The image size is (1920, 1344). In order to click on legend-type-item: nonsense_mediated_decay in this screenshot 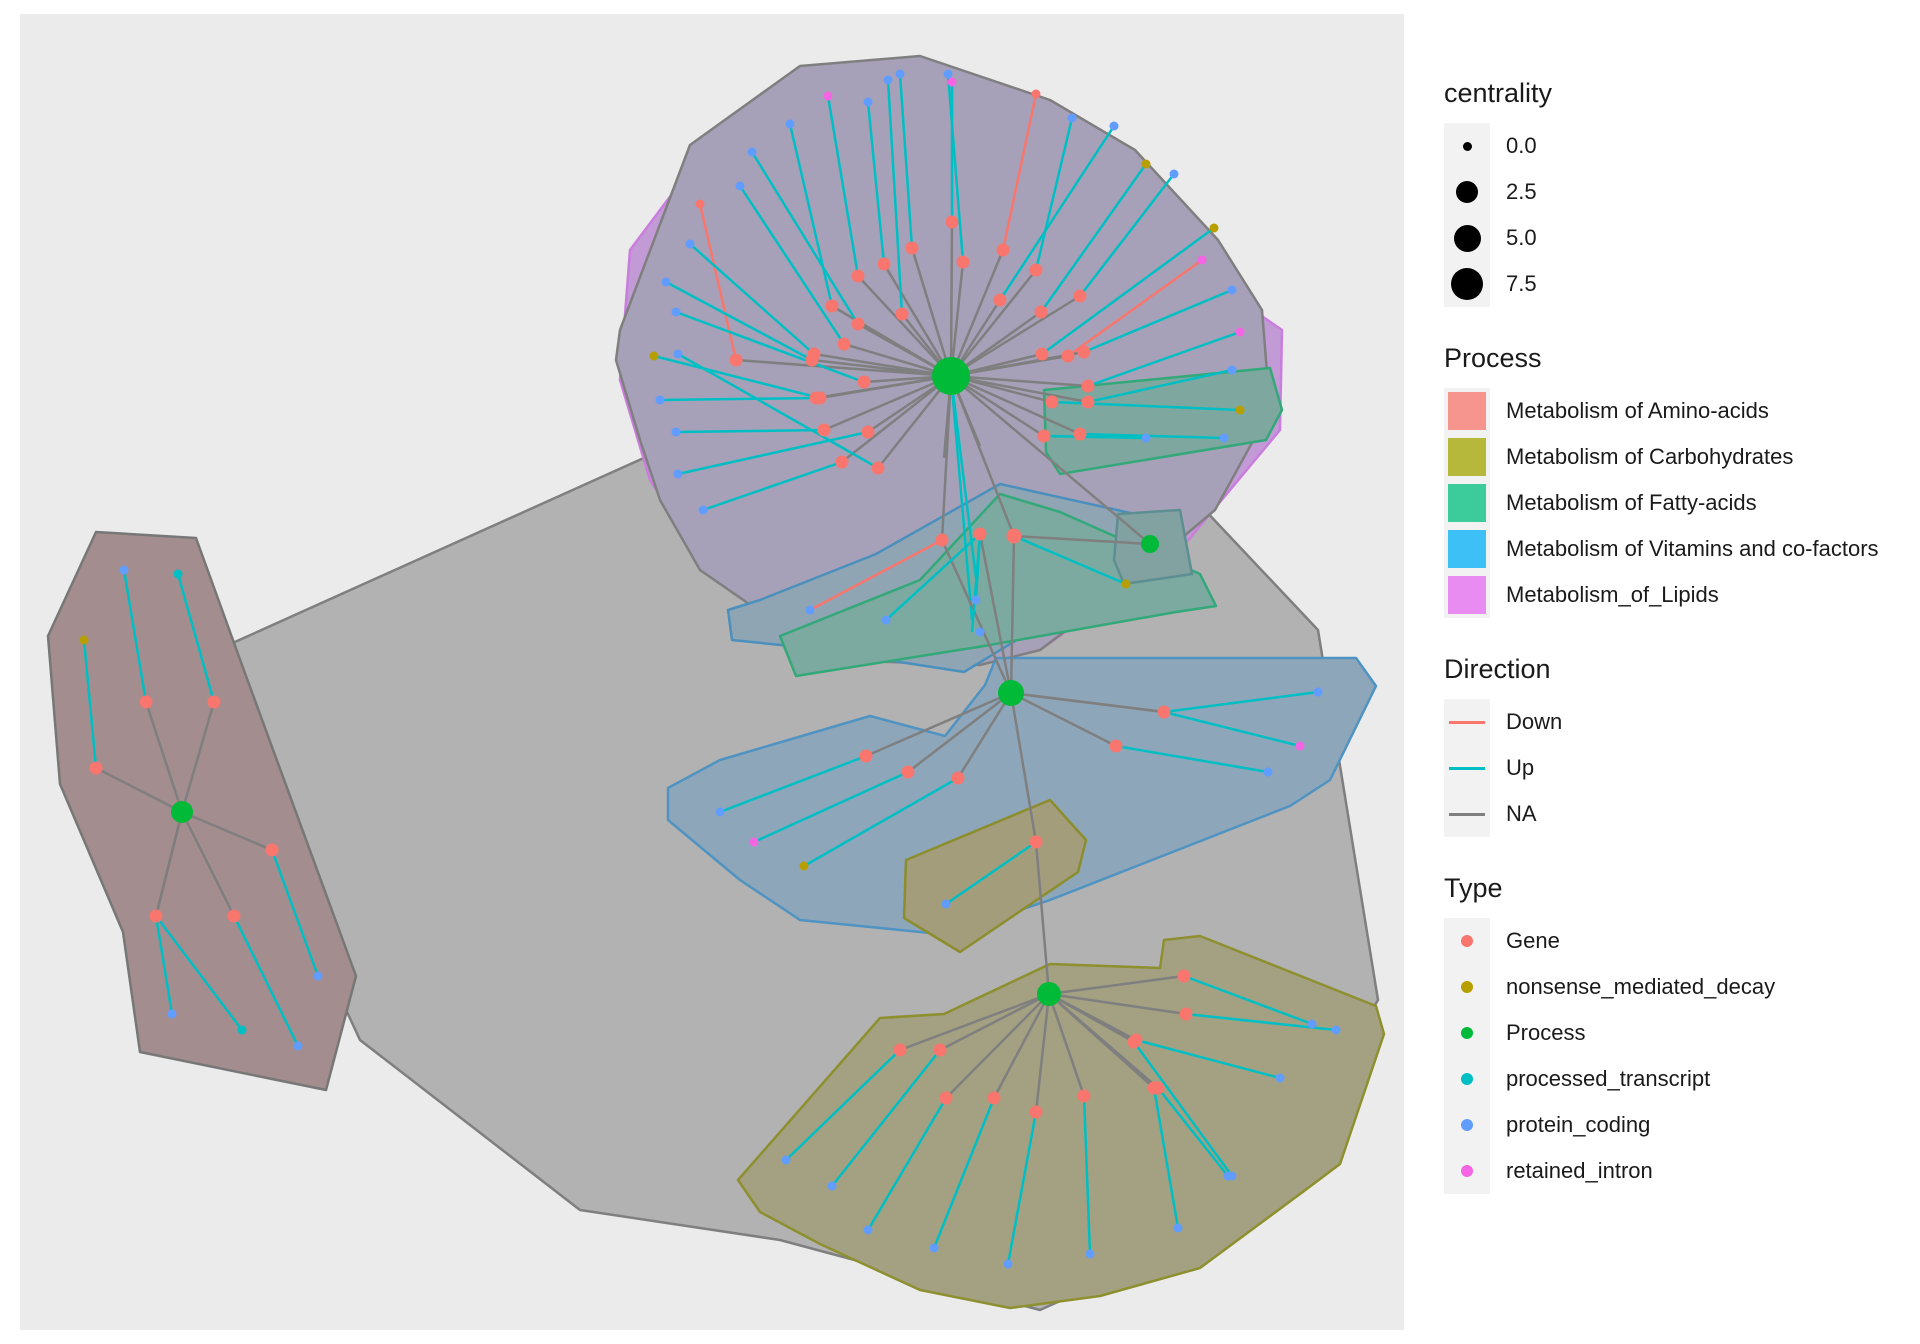, I will do `click(1674, 987)`.